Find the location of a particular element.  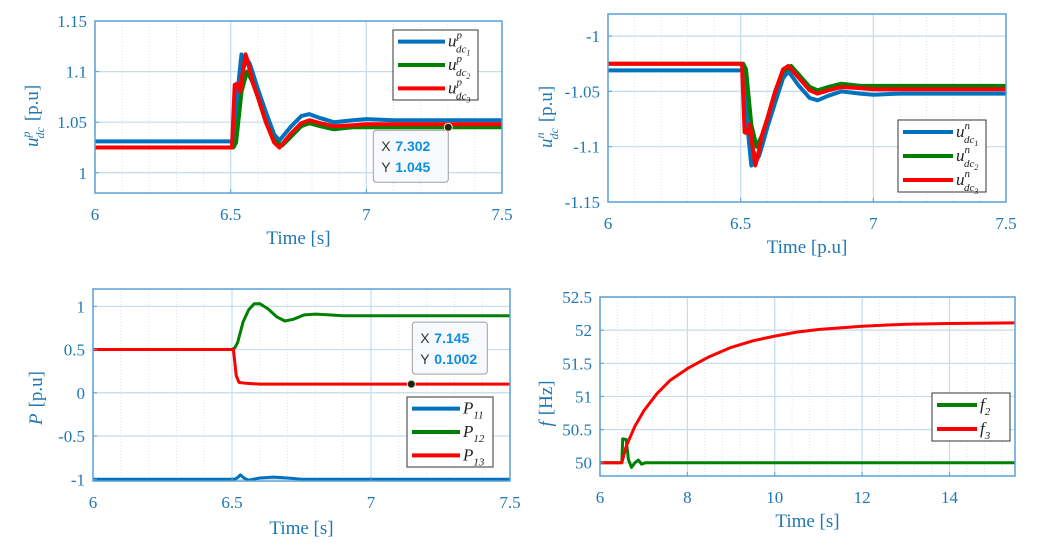

legend-label-u^p_dc3-sub: dc is located at coordinates (461, 96).